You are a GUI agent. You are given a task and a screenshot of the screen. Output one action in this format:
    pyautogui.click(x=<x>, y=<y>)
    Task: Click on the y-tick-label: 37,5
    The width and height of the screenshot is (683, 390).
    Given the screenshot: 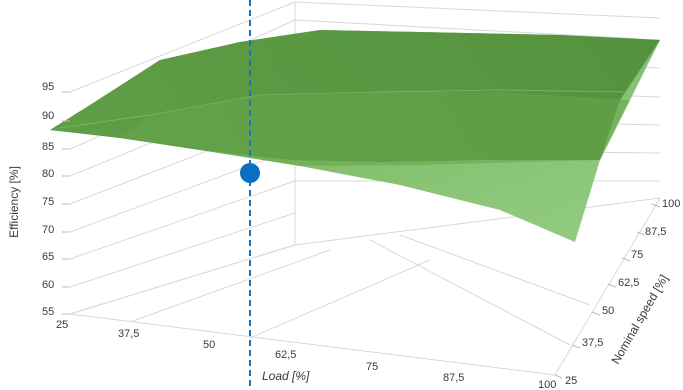 What is the action you would take?
    pyautogui.click(x=592, y=343)
    